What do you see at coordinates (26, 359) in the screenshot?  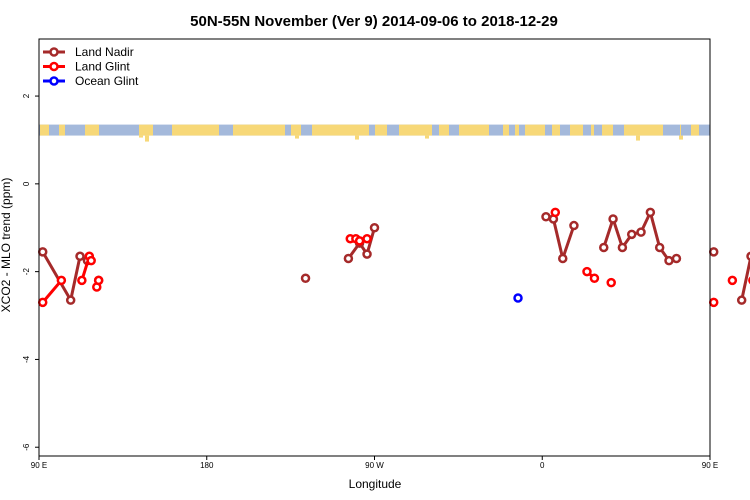 I see `y-tick-label: -4` at bounding box center [26, 359].